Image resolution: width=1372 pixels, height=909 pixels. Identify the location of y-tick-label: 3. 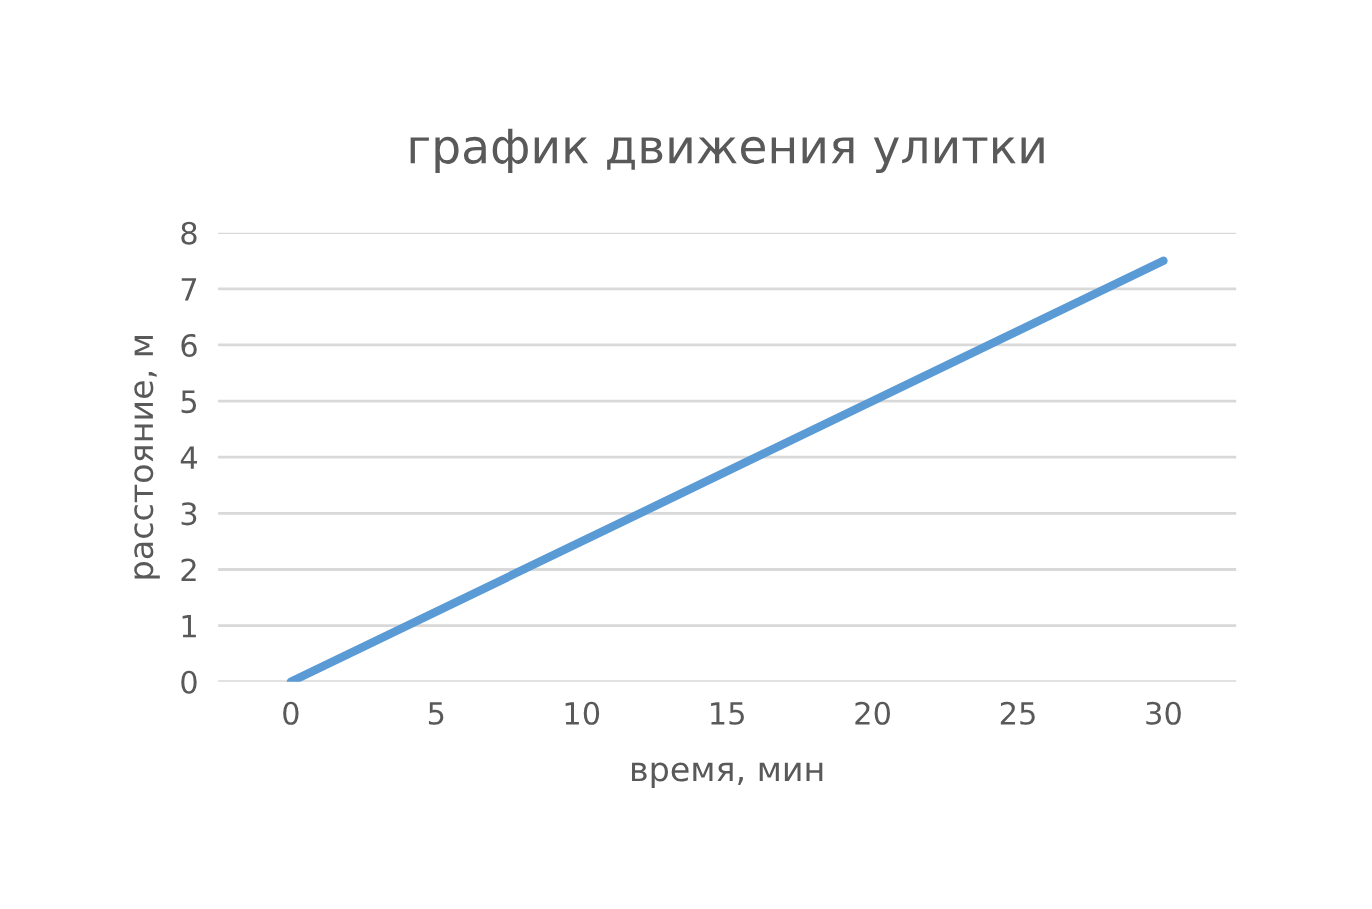
(189, 514).